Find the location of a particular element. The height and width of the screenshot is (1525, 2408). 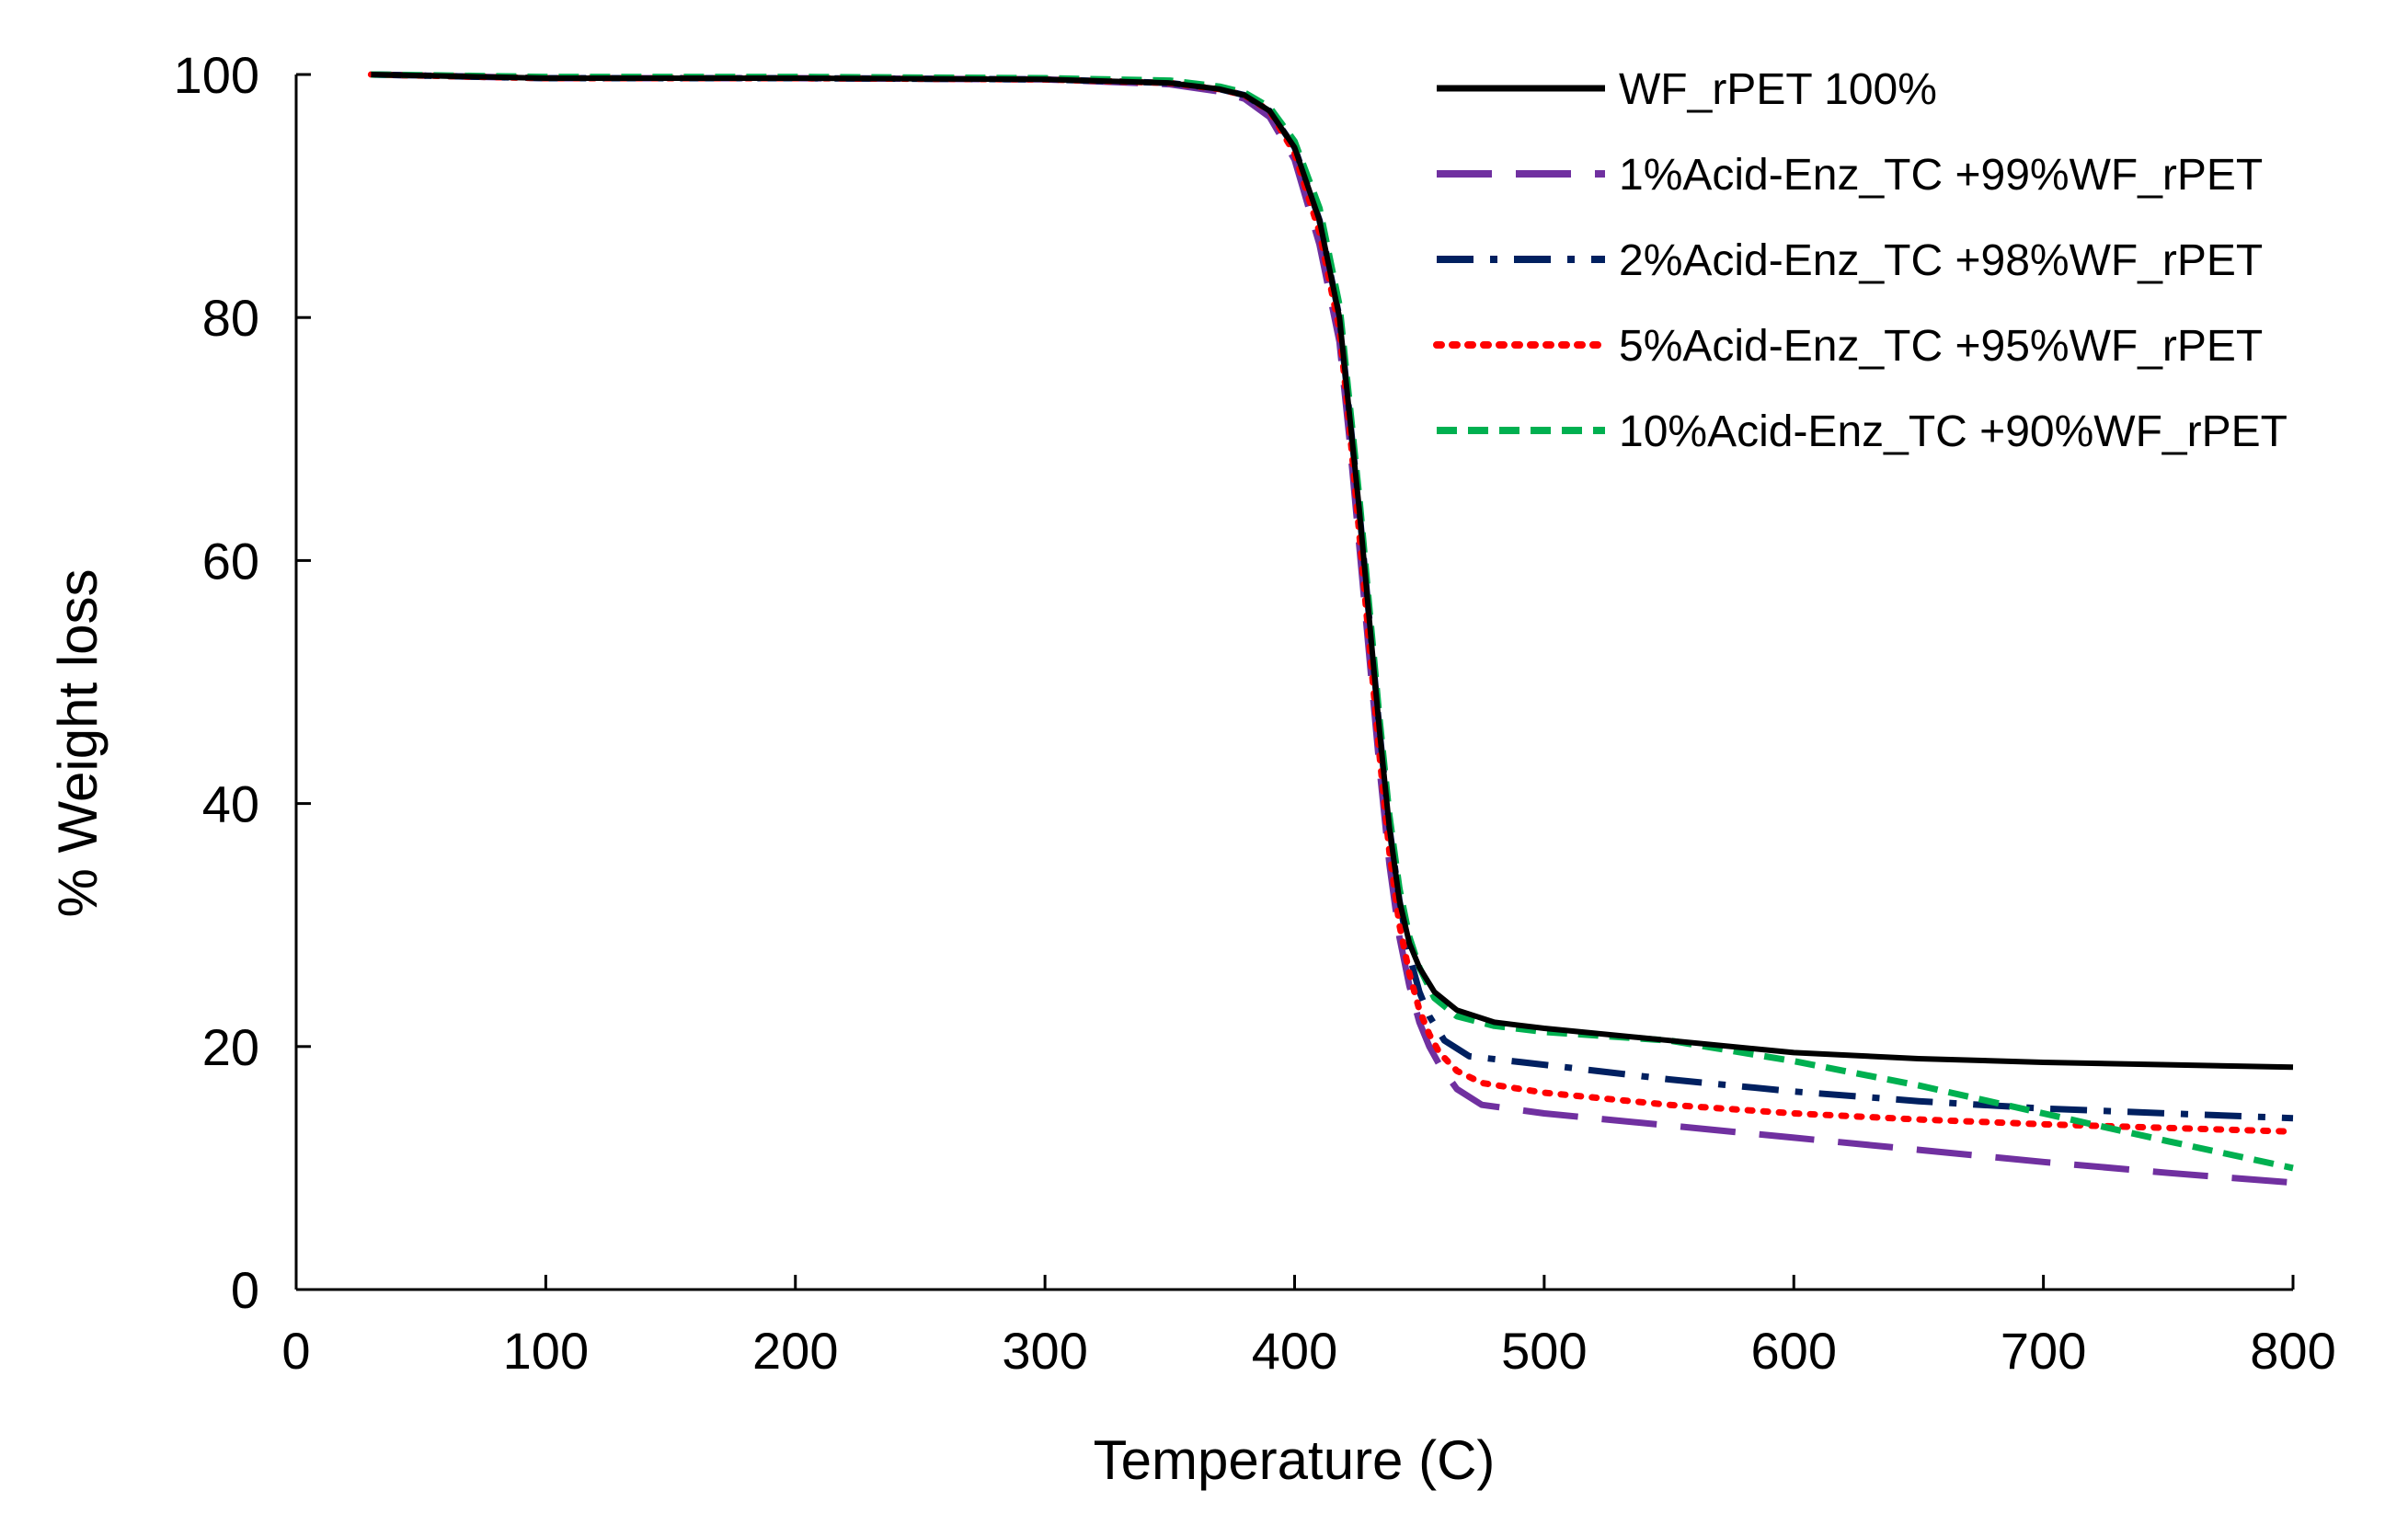

x-tick-label: 0 is located at coordinates (295, 1351).